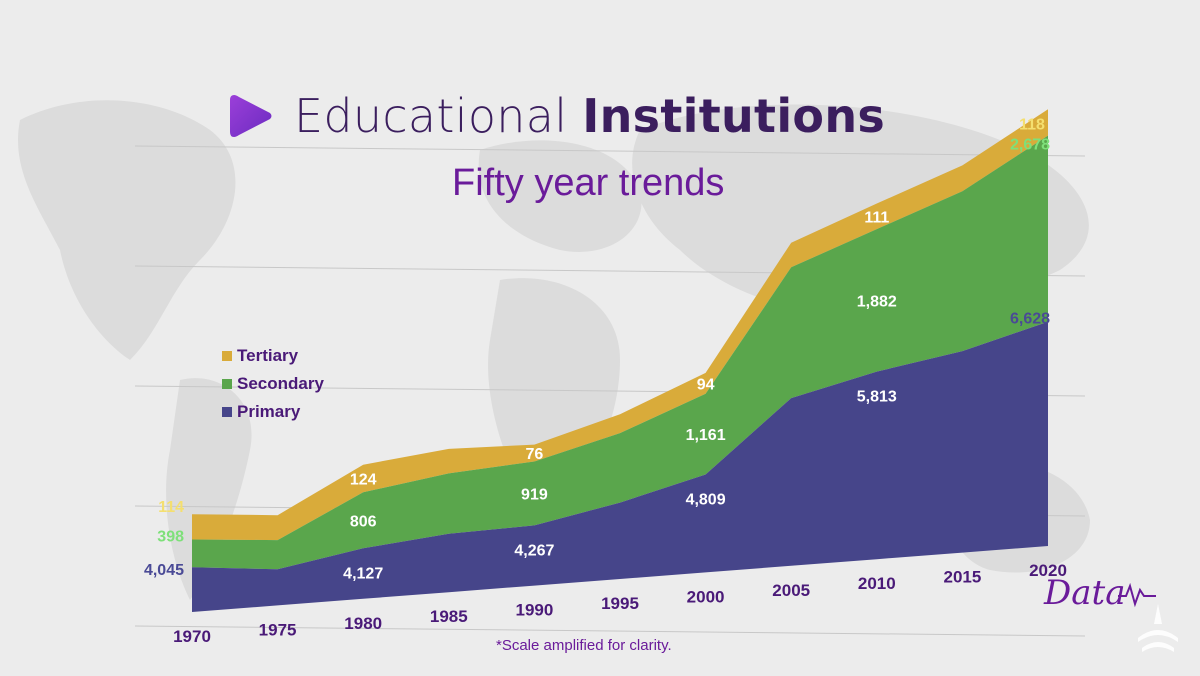 Image resolution: width=1200 pixels, height=676 pixels. I want to click on x-tick-label: 1975, so click(278, 629).